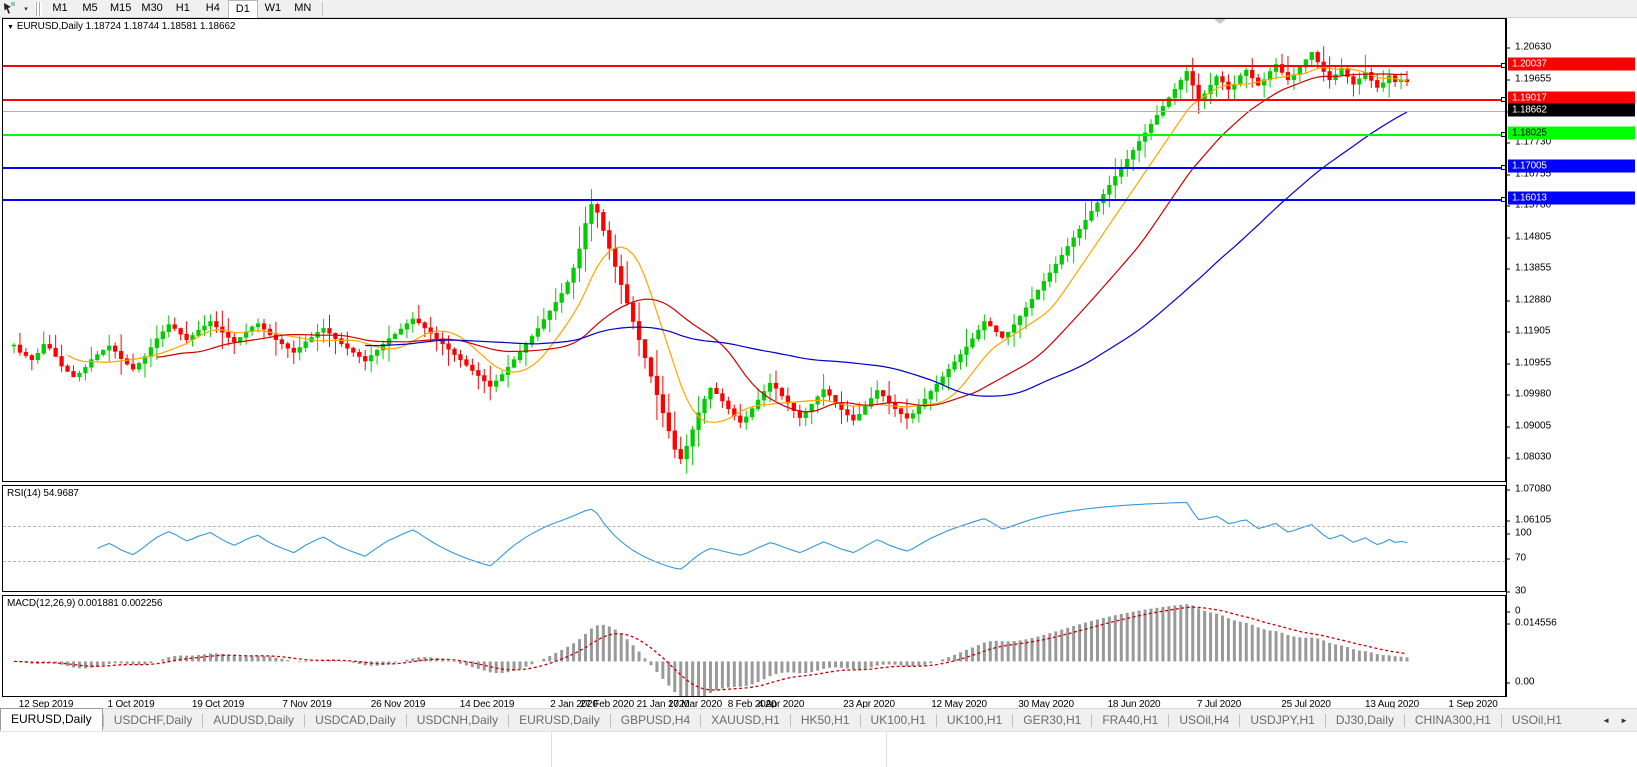 The image size is (1637, 767). What do you see at coordinates (754, 526) in the screenshot?
I see `rsi-level-70-line` at bounding box center [754, 526].